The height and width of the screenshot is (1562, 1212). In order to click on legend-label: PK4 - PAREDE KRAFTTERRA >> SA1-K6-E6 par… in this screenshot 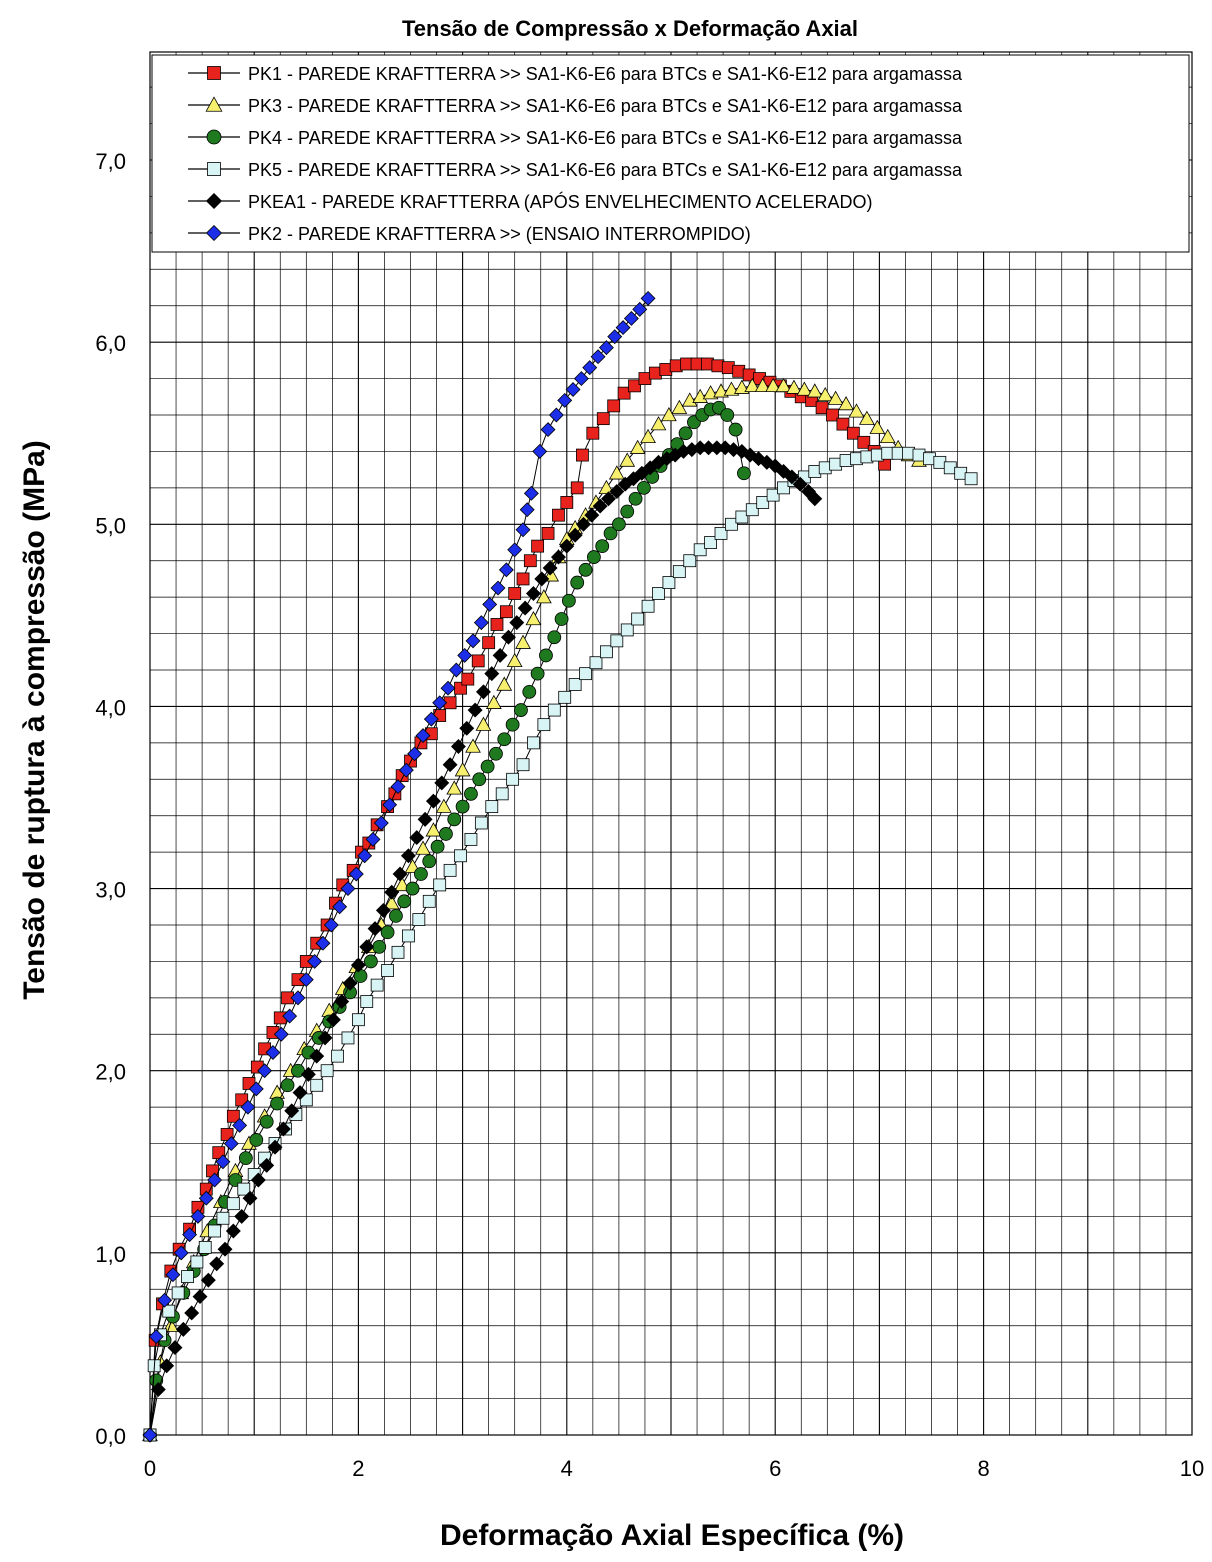, I will do `click(605, 138)`.